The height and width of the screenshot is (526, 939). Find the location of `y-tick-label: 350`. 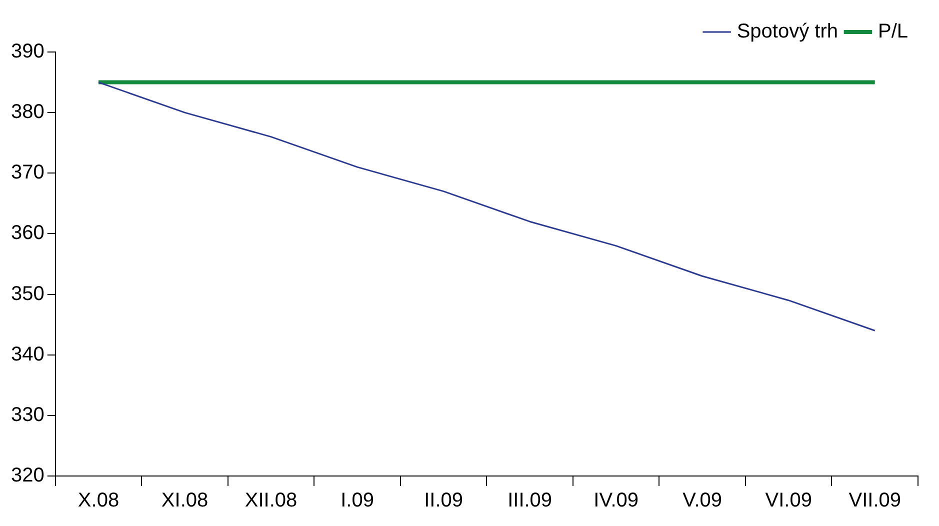

y-tick-label: 350 is located at coordinates (27, 293).